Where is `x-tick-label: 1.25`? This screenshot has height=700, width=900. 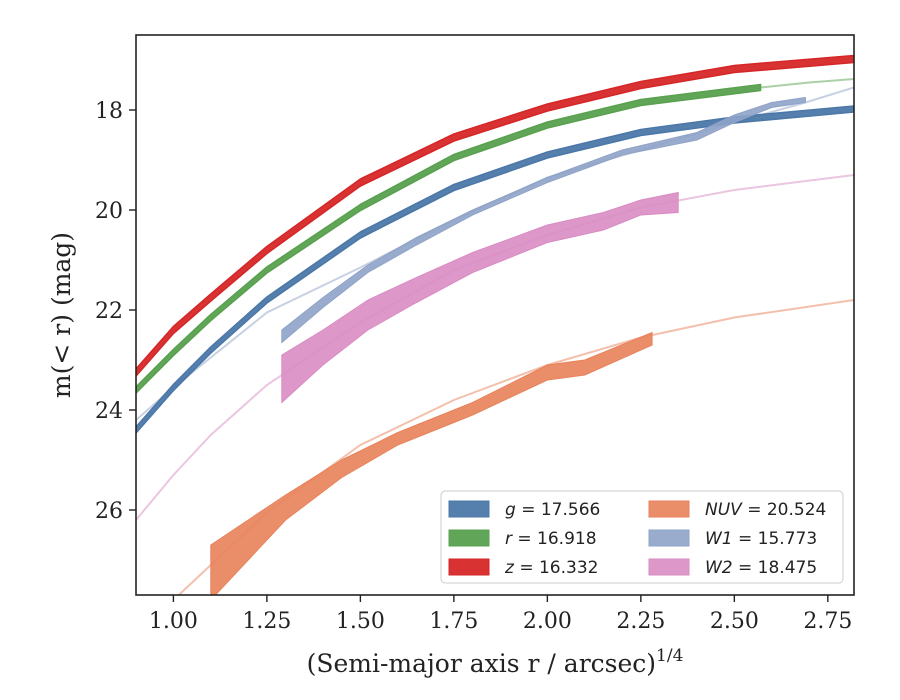 x-tick-label: 1.25 is located at coordinates (266, 621).